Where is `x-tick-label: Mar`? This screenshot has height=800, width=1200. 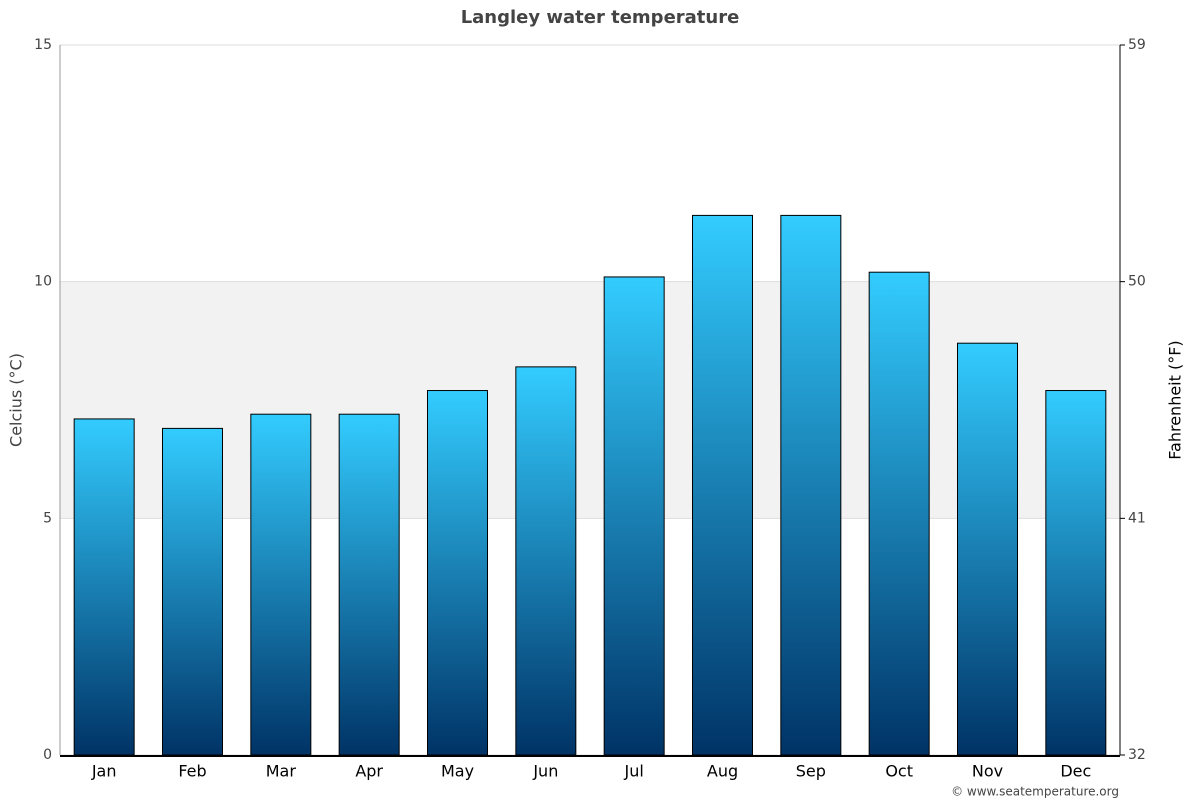 x-tick-label: Mar is located at coordinates (281, 771).